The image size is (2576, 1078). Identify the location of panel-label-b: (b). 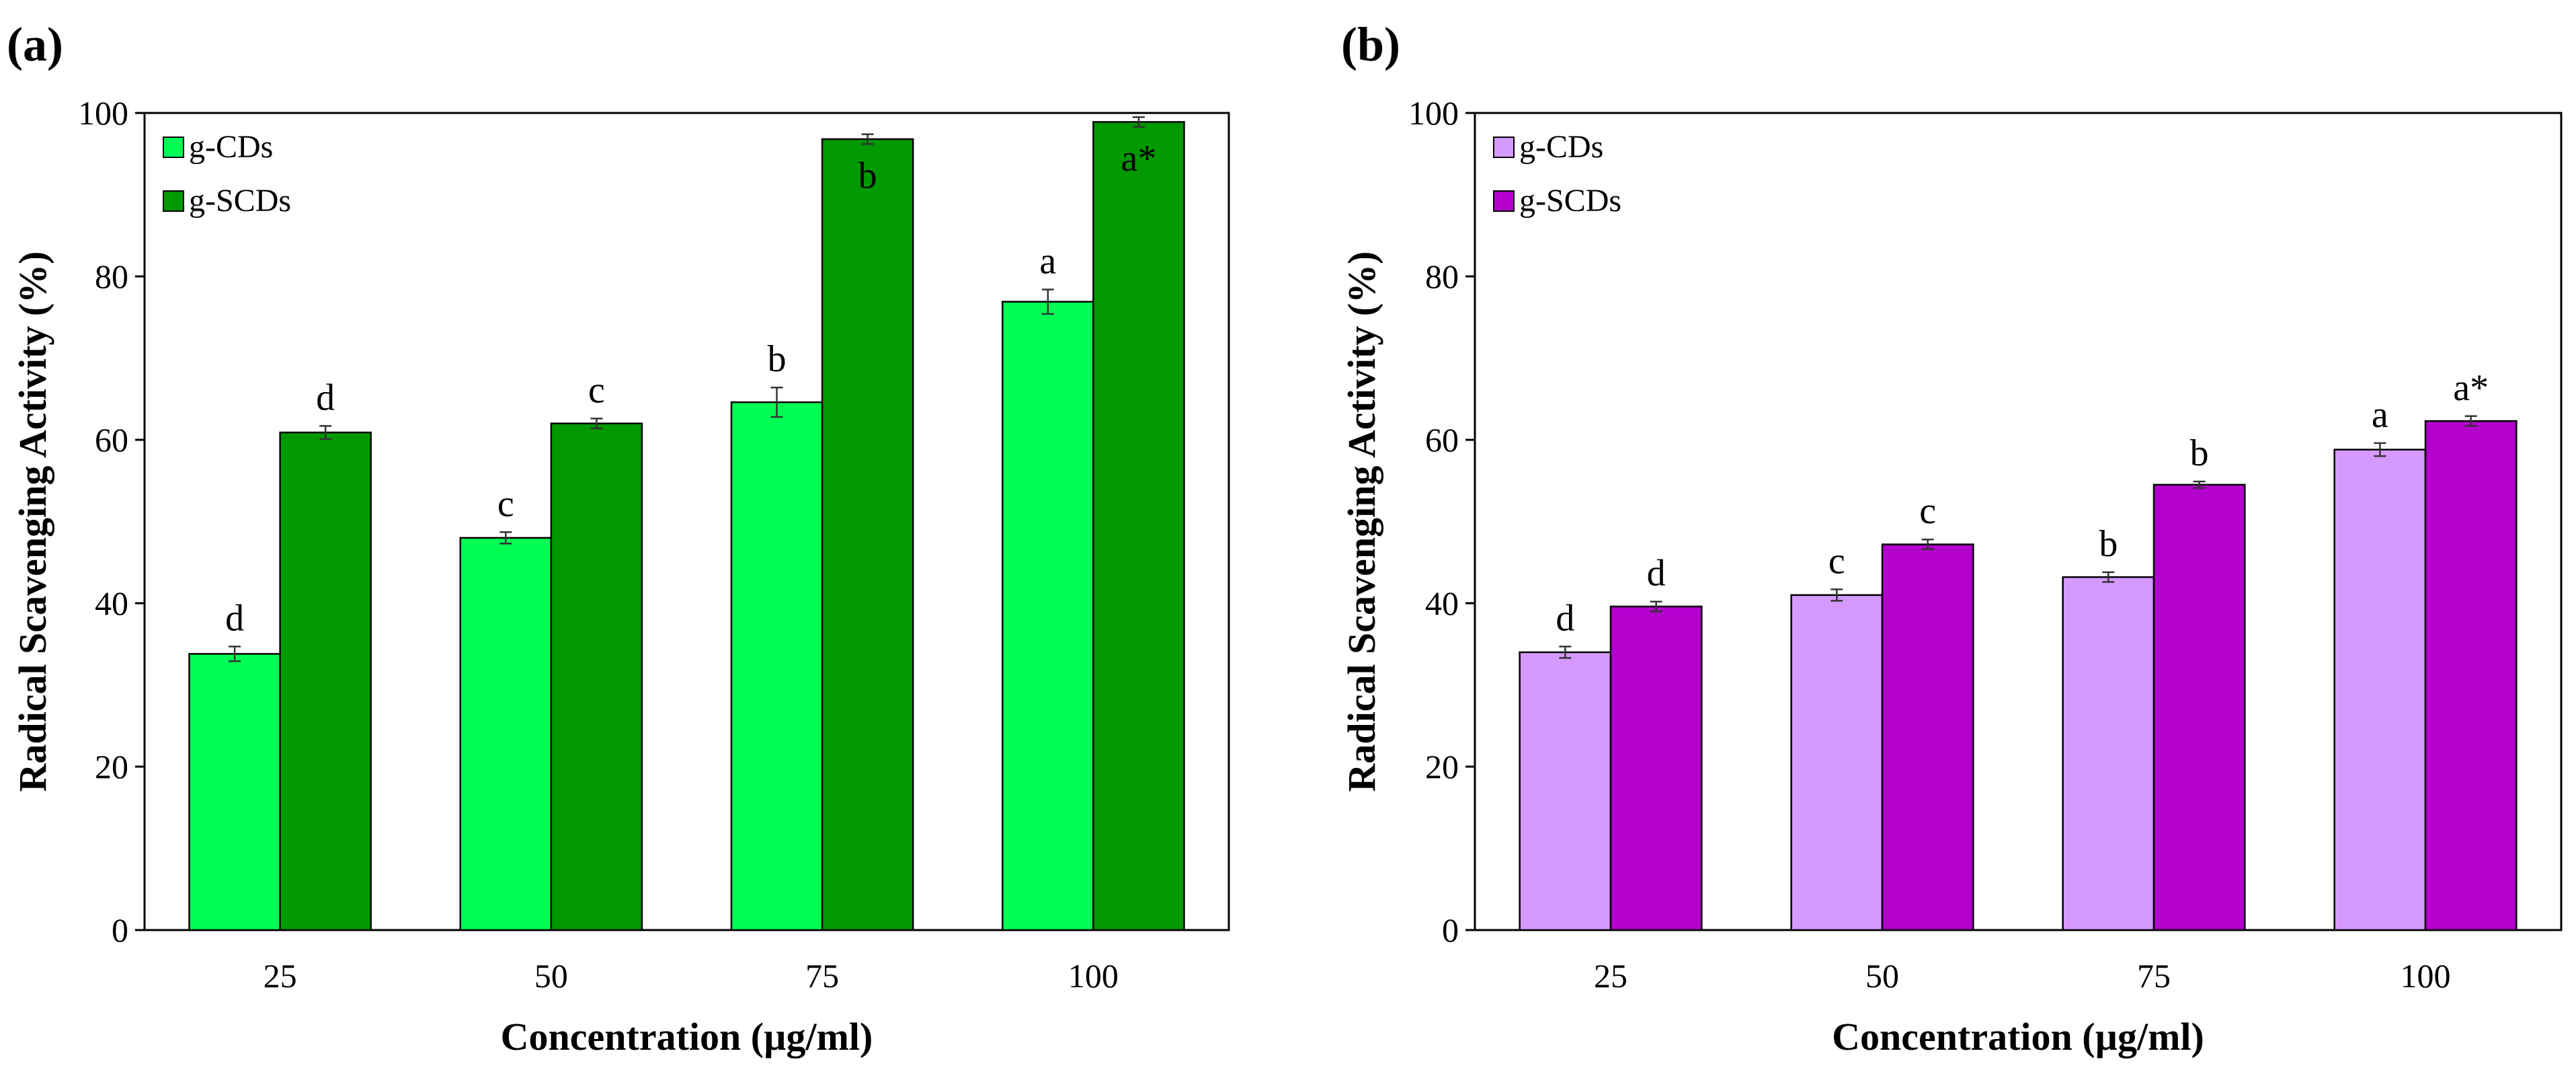
(1370, 44).